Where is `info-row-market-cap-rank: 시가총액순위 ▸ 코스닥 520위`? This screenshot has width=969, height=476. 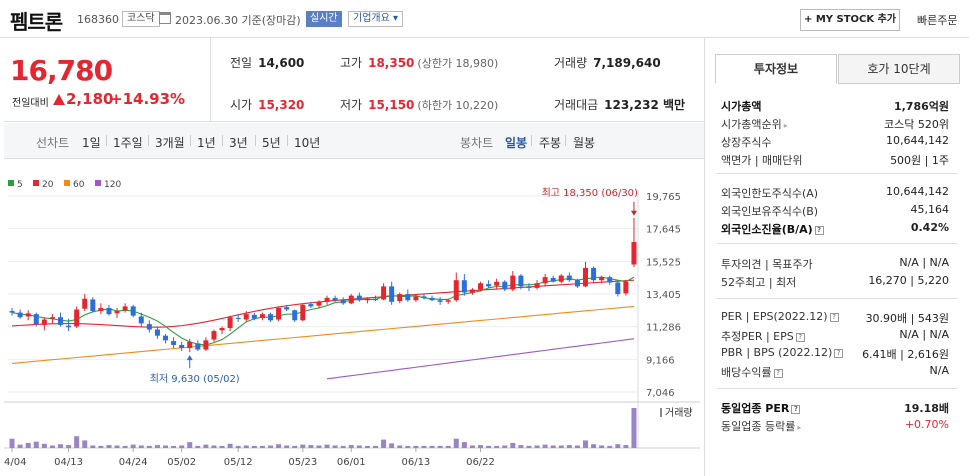 info-row-market-cap-rank: 시가총액순위 ▸ 코스닥 520위 is located at coordinates (835, 123).